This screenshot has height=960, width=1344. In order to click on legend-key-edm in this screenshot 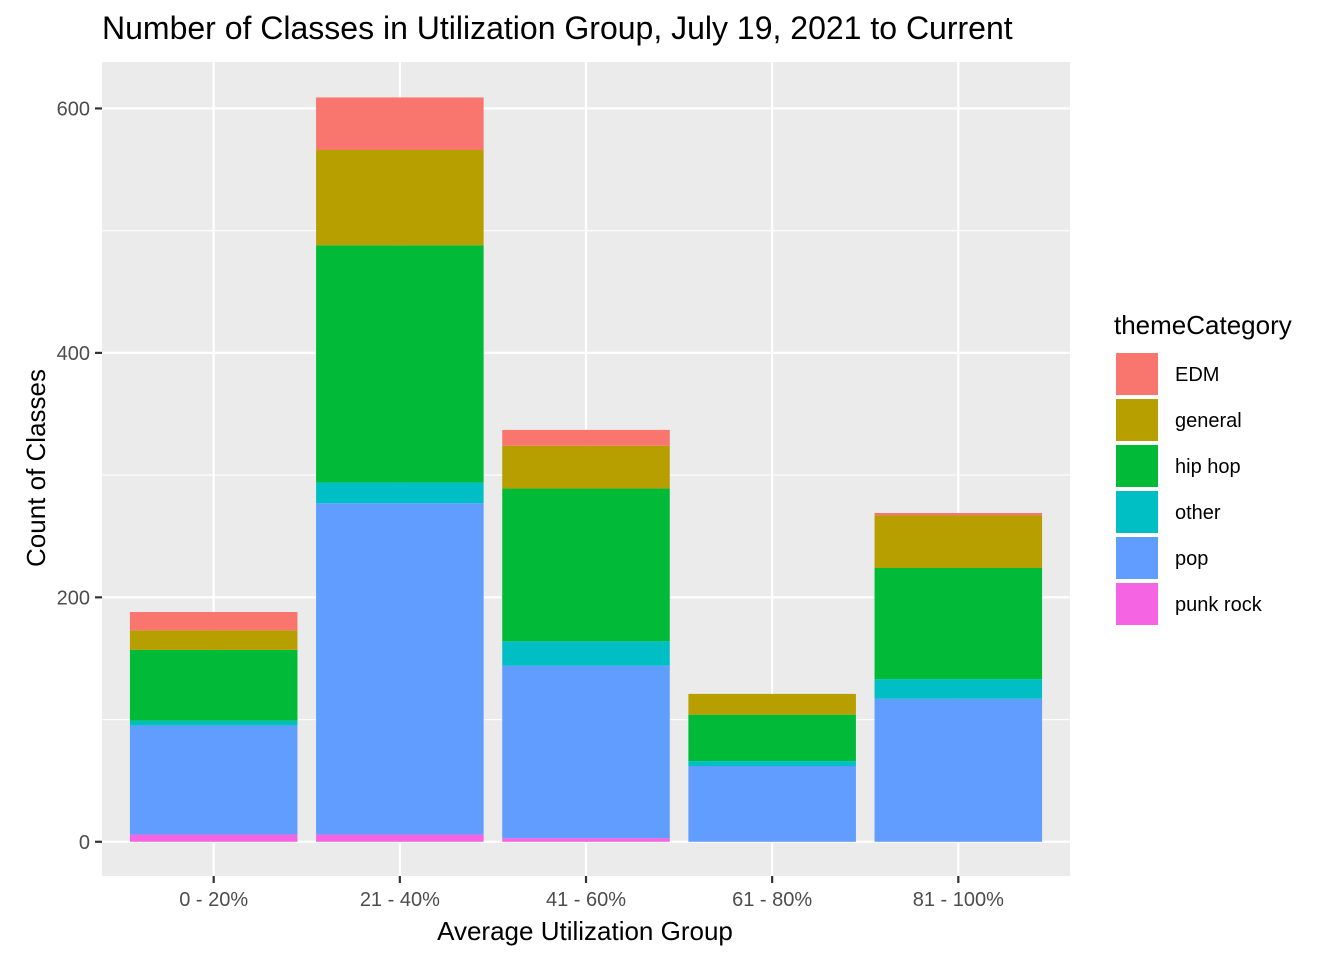, I will do `click(1137, 374)`.